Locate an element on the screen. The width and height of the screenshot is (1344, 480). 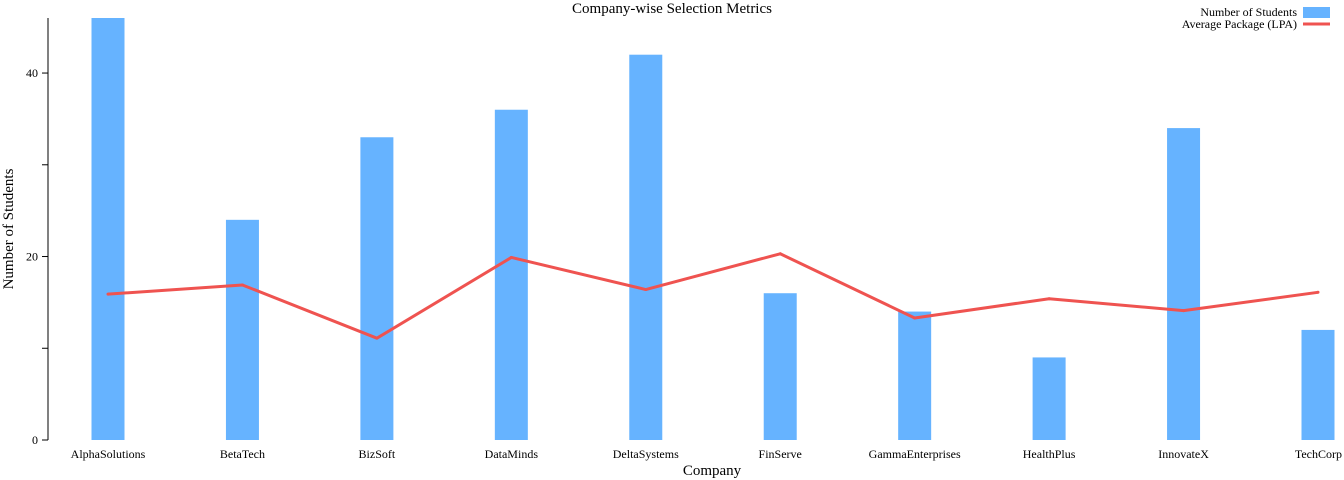
x-tick-label: DataMinds is located at coordinates (512, 454).